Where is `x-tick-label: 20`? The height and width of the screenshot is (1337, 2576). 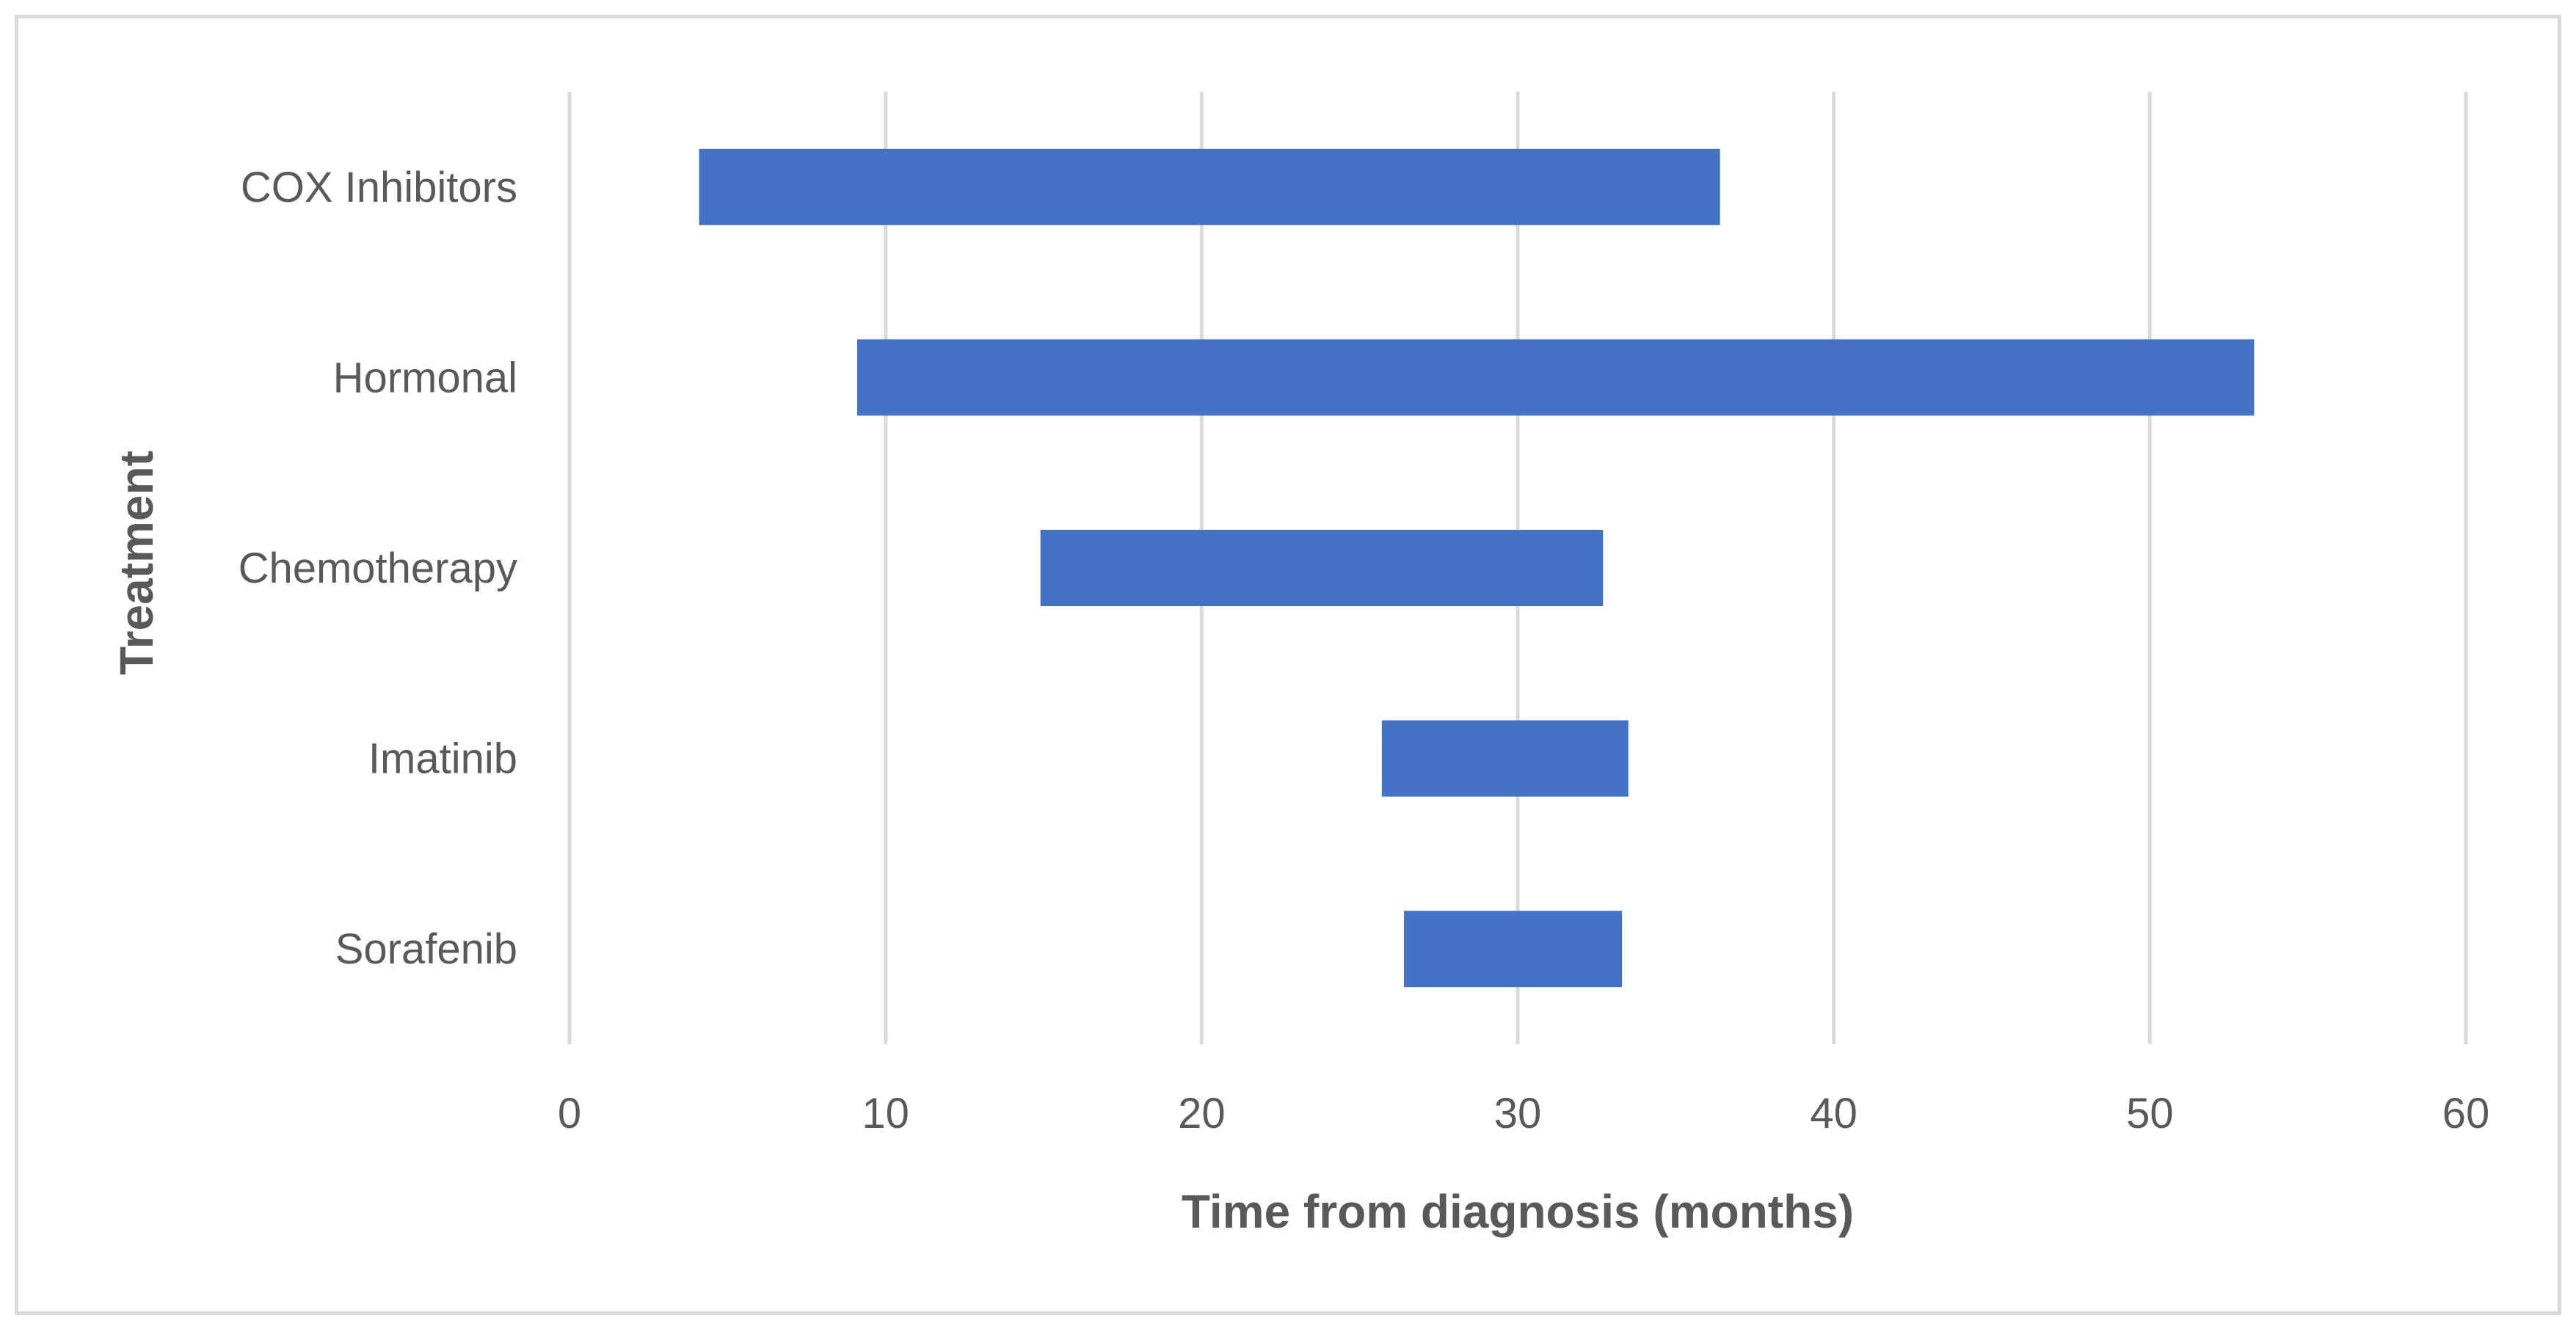
x-tick-label: 20 is located at coordinates (1202, 1113).